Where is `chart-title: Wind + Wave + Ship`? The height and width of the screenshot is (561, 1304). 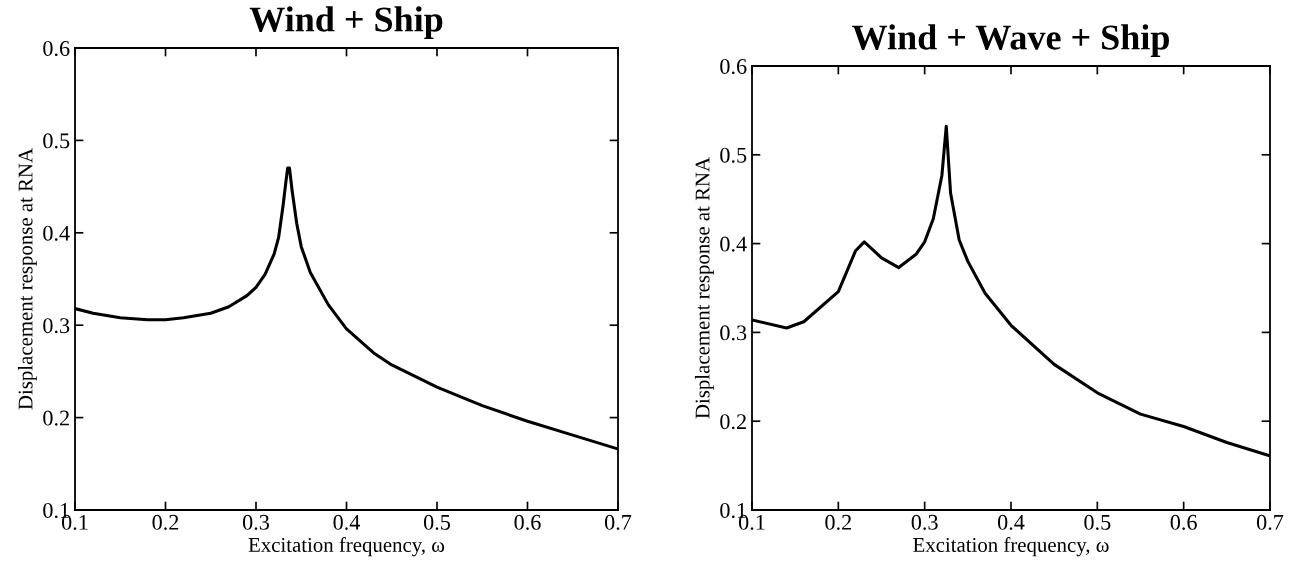
chart-title: Wind + Wave + Ship is located at coordinates (1010, 41).